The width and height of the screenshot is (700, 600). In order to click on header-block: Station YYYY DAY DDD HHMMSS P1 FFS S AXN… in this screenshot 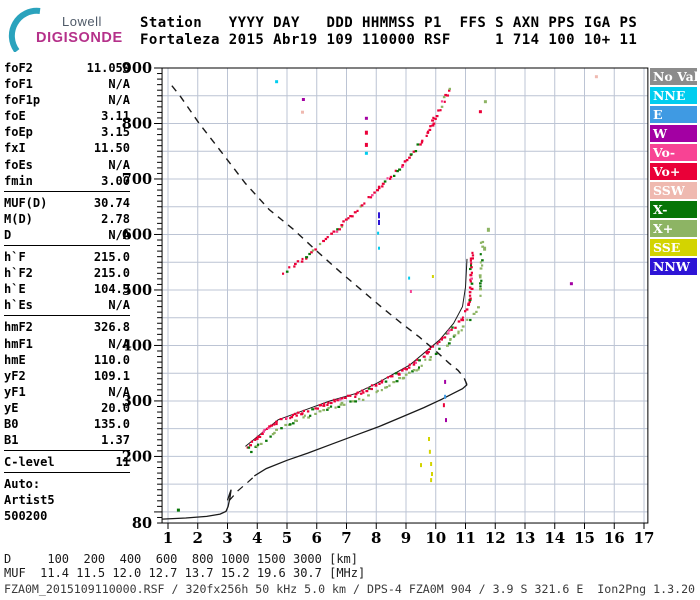, I will do `click(388, 31)`.